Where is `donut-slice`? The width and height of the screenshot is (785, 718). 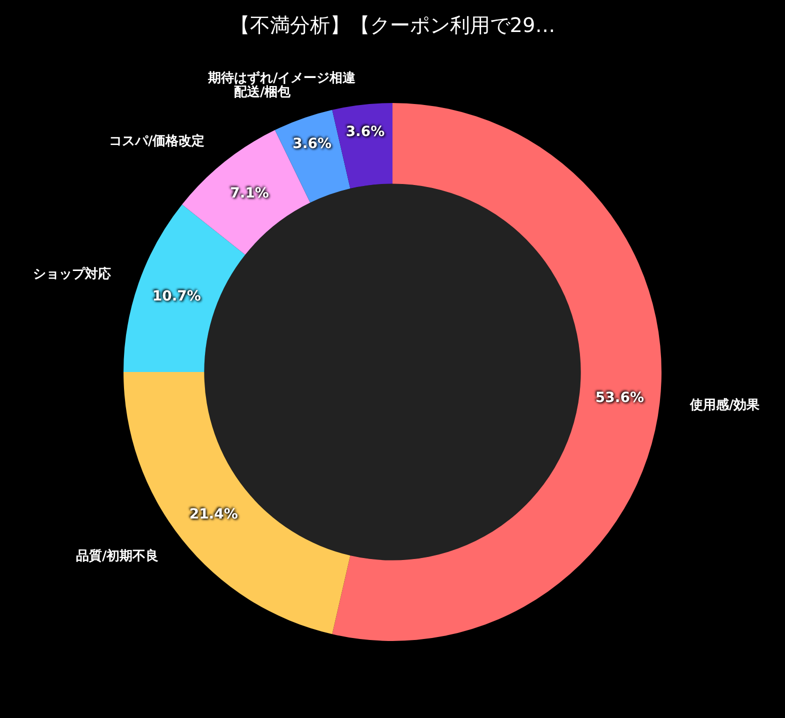 donut-slice is located at coordinates (185, 288).